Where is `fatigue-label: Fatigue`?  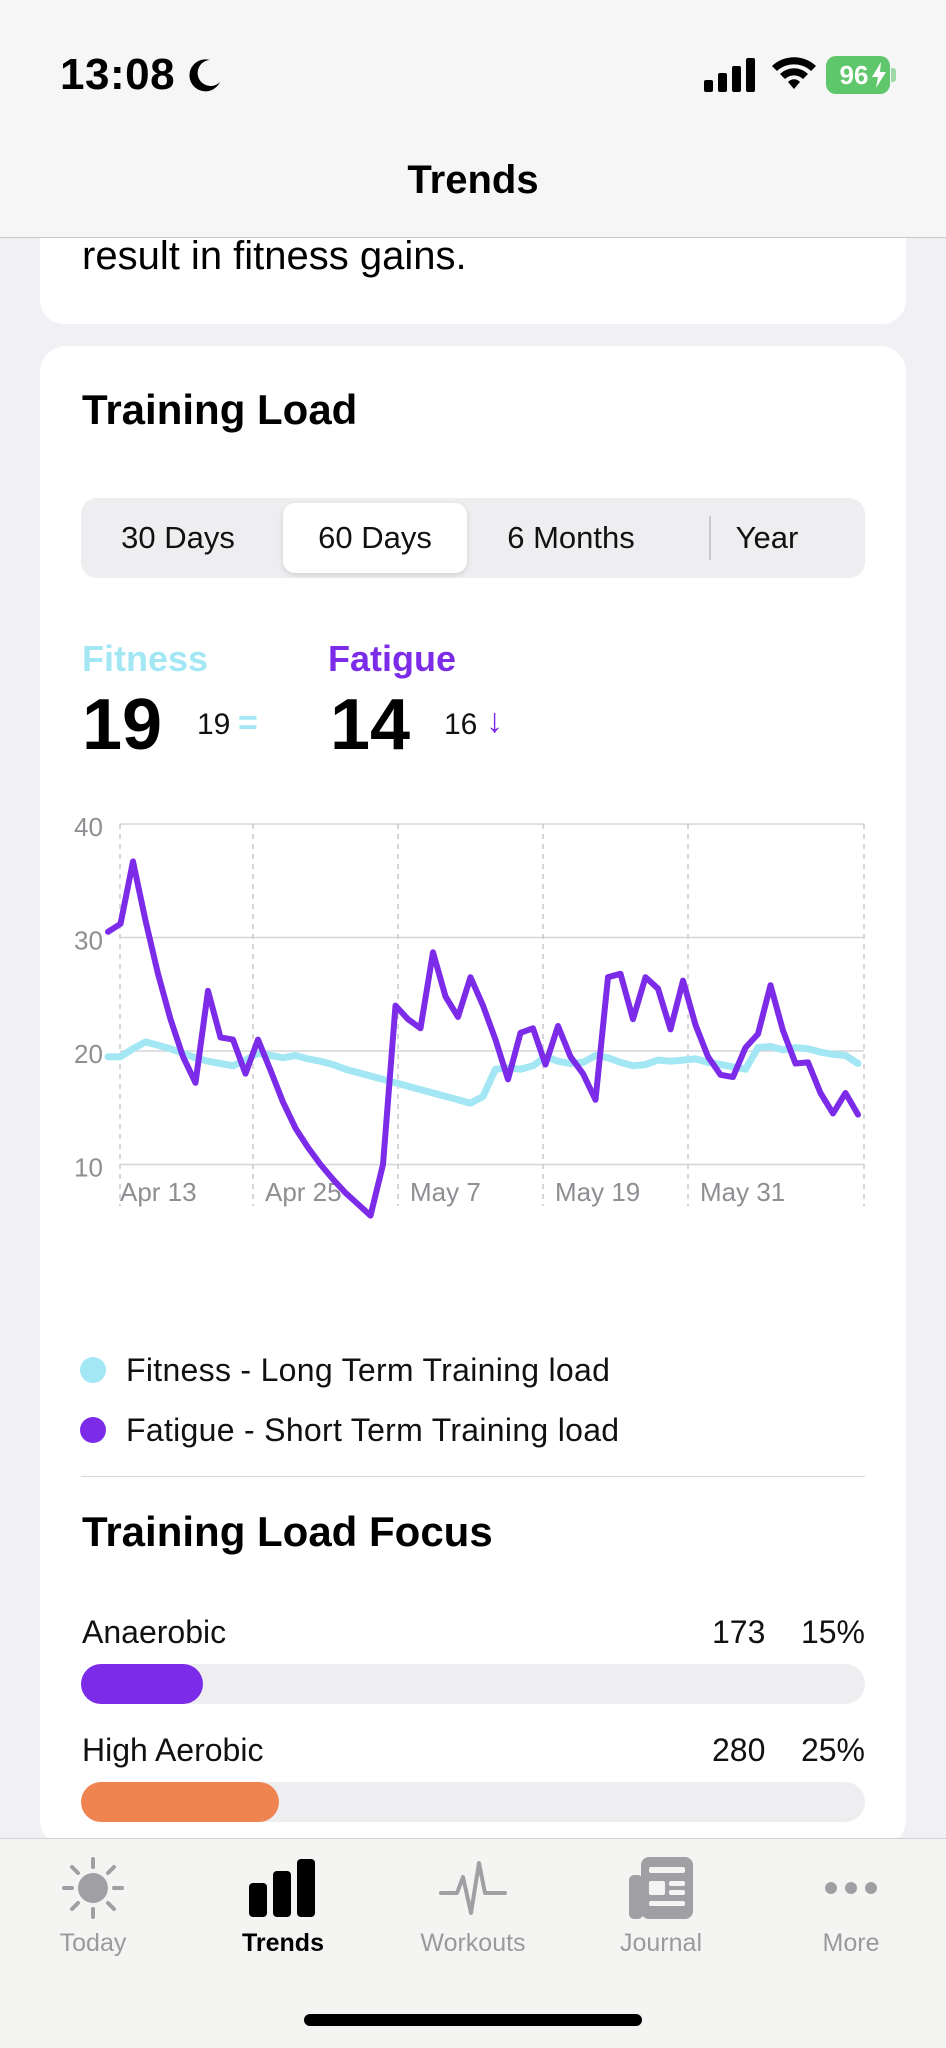 fatigue-label: Fatigue is located at coordinates (392, 658).